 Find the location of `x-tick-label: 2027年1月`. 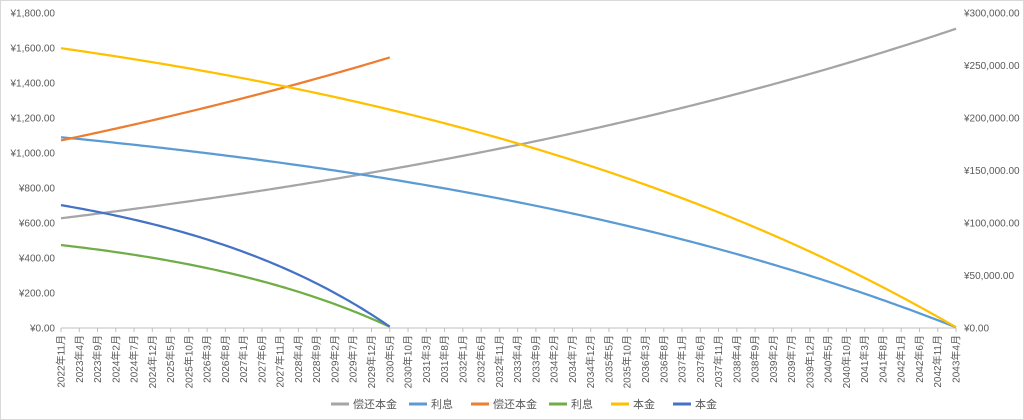

x-tick-label: 2027年1月 is located at coordinates (243, 359).